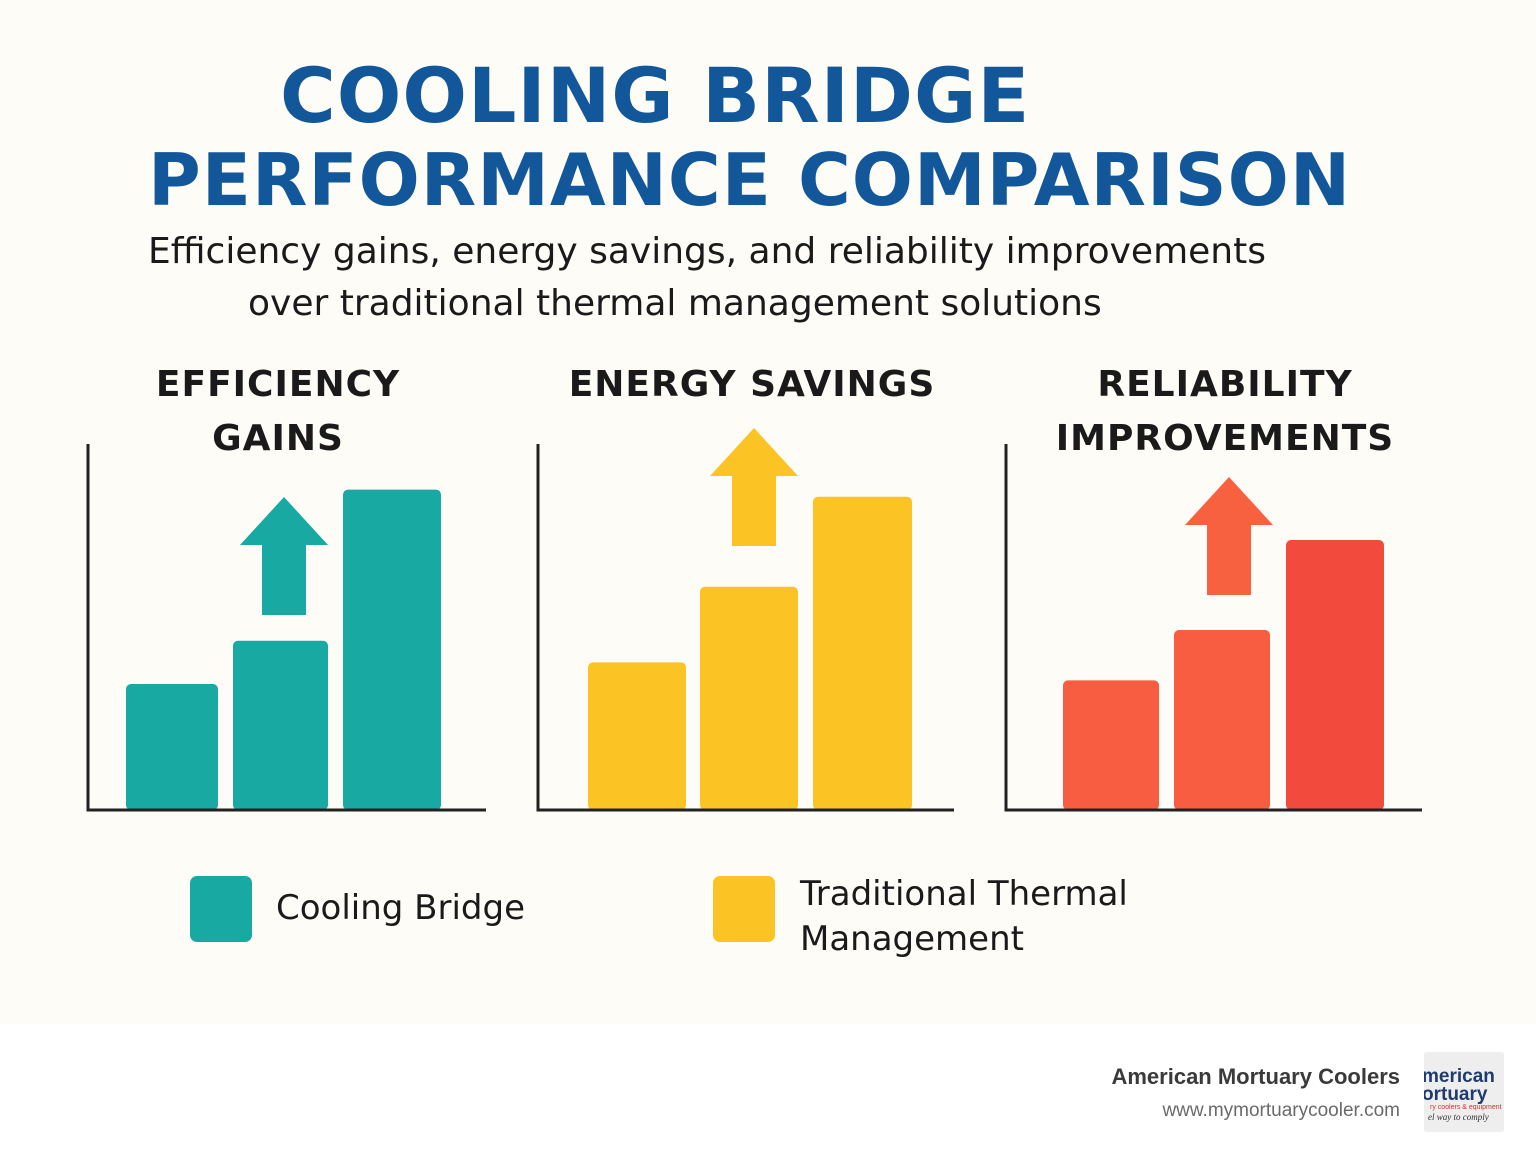 The image size is (1536, 1154). I want to click on panel-title-efficiency-line-2: GAINS, so click(278, 438).